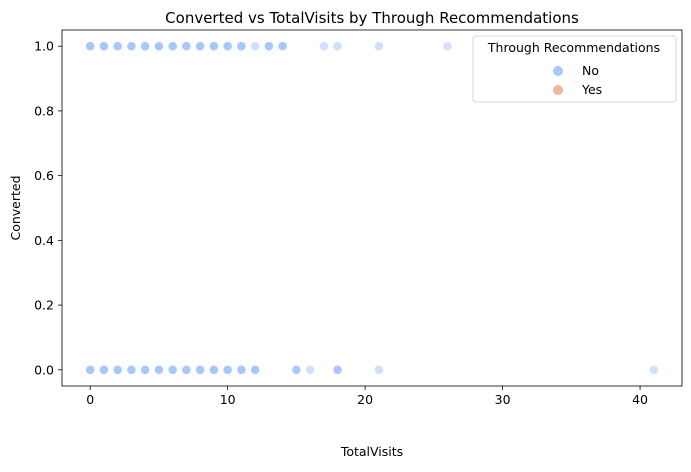 The image size is (691, 472). I want to click on y-tick-label: 1.0, so click(44, 46).